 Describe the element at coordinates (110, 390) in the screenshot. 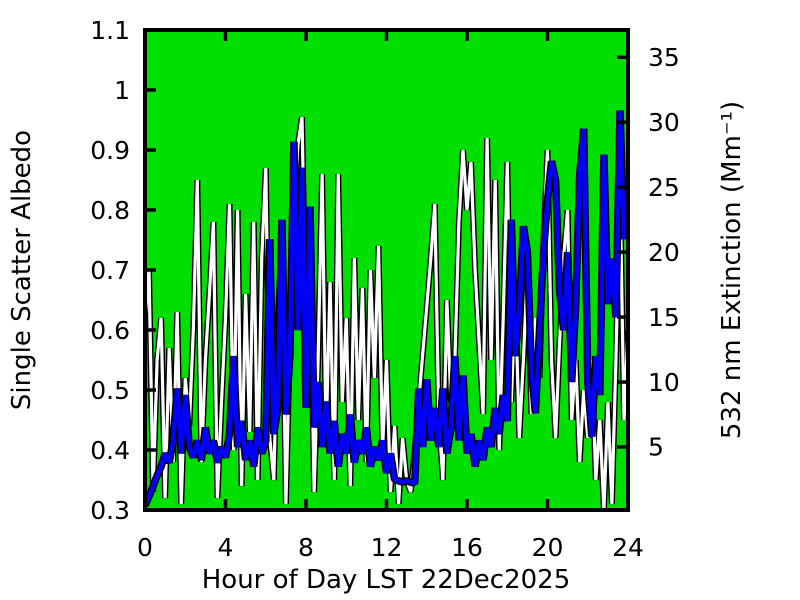

I see `y-left-tick-label: 0.5` at that location.